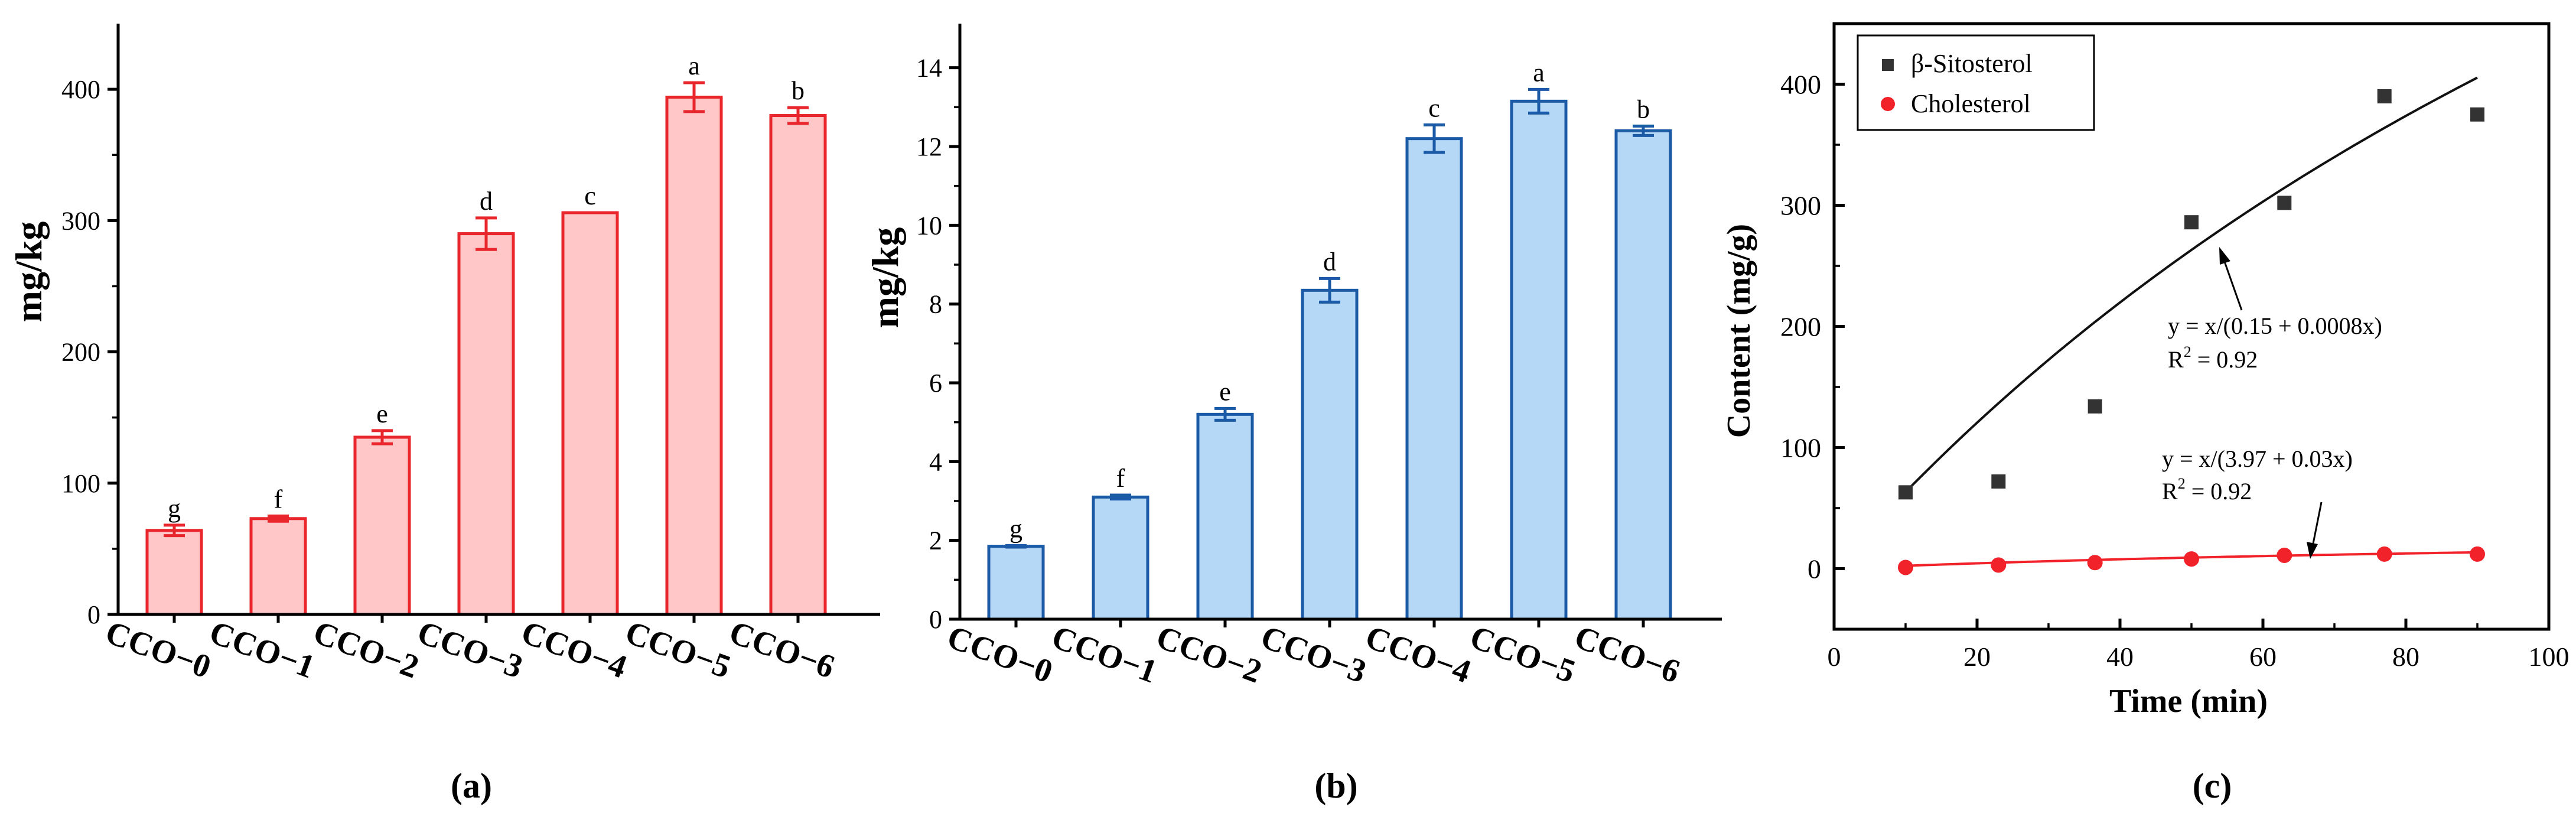  What do you see at coordinates (382, 413) in the screenshot?
I see `a-significance-letter: e` at bounding box center [382, 413].